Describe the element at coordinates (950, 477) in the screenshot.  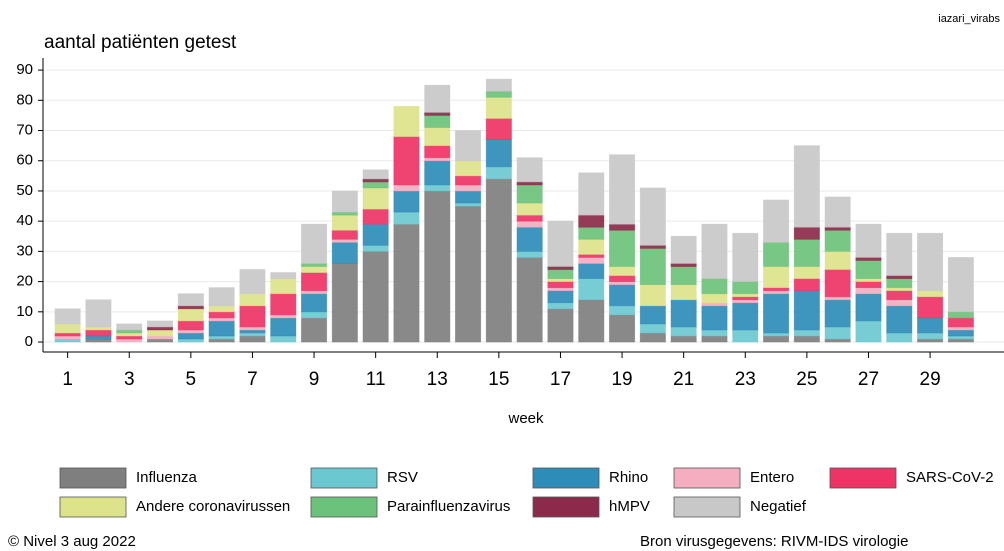
I see `legend-label: SARS-CoV-2` at that location.